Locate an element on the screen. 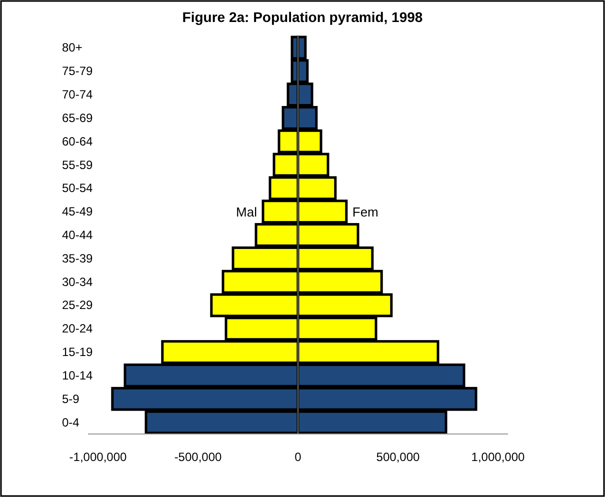 The width and height of the screenshot is (605, 497). x-tick-label: 1,000,000 is located at coordinates (498, 457).